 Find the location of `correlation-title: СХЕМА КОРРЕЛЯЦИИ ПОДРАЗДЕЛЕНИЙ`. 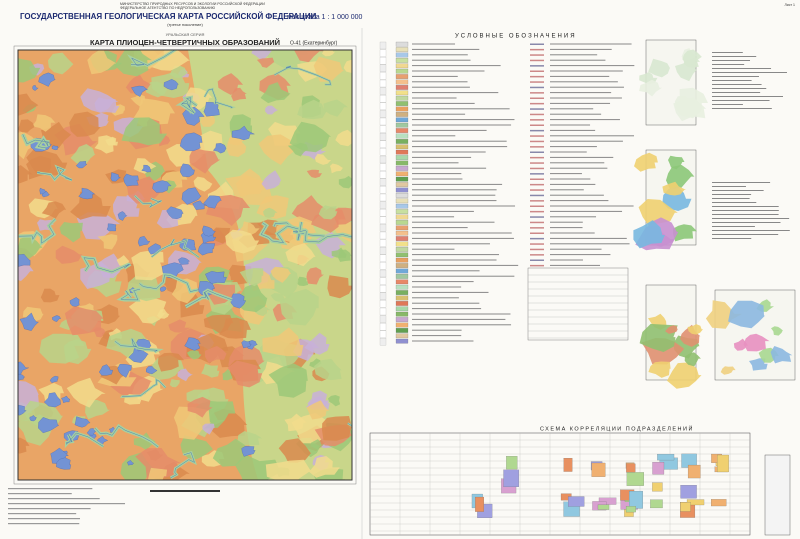

correlation-title: СХЕМА КОРРЕЛЯЦИИ ПОДРАЗДЕЛЕНИЙ is located at coordinates (617, 428).